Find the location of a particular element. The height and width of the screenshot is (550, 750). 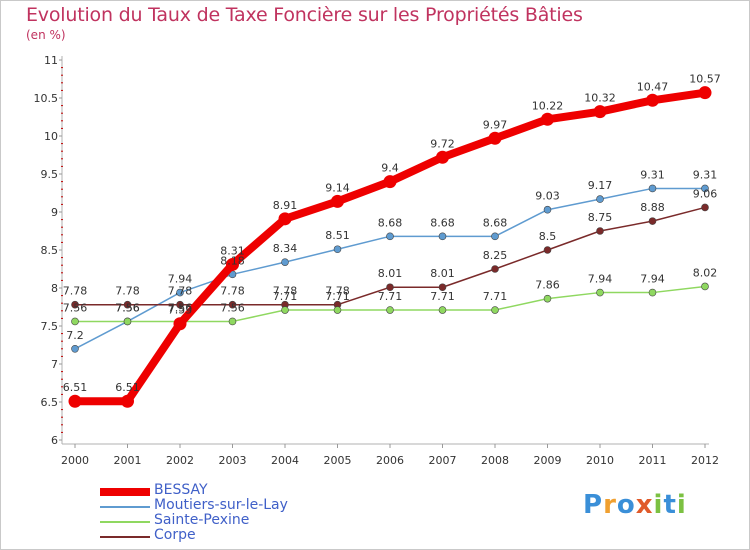

y-tick-label: 10.5 is located at coordinates (46, 98).